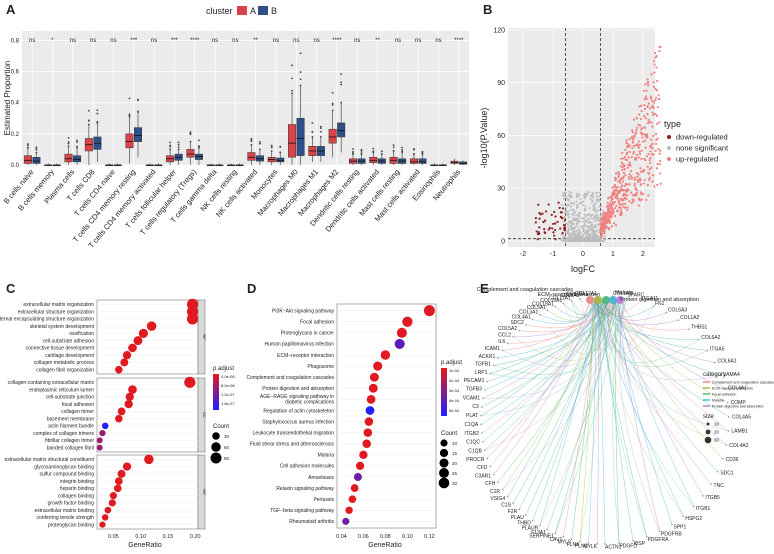 This screenshot has height=554, width=774. Describe the element at coordinates (708, 417) in the screenshot. I see `panel-e-legend-size-title: size` at that location.